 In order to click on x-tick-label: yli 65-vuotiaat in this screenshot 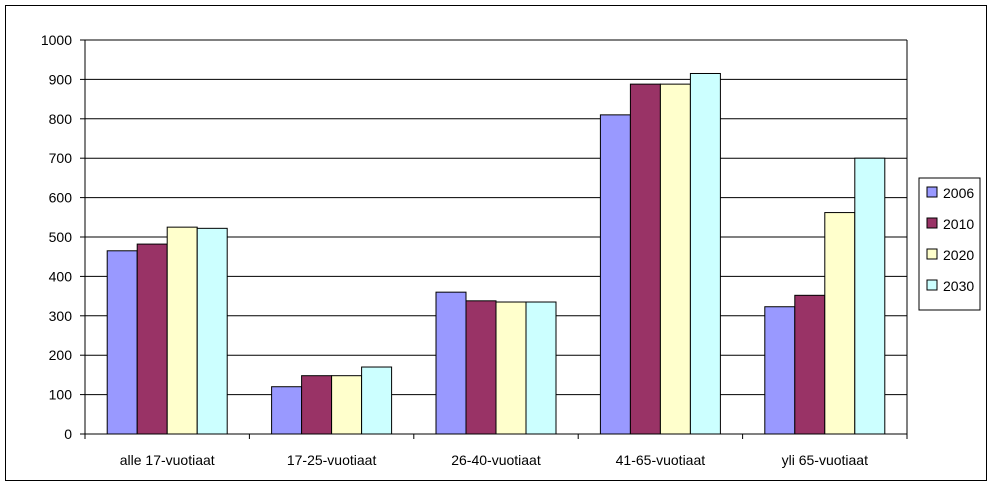, I will do `click(825, 460)`.